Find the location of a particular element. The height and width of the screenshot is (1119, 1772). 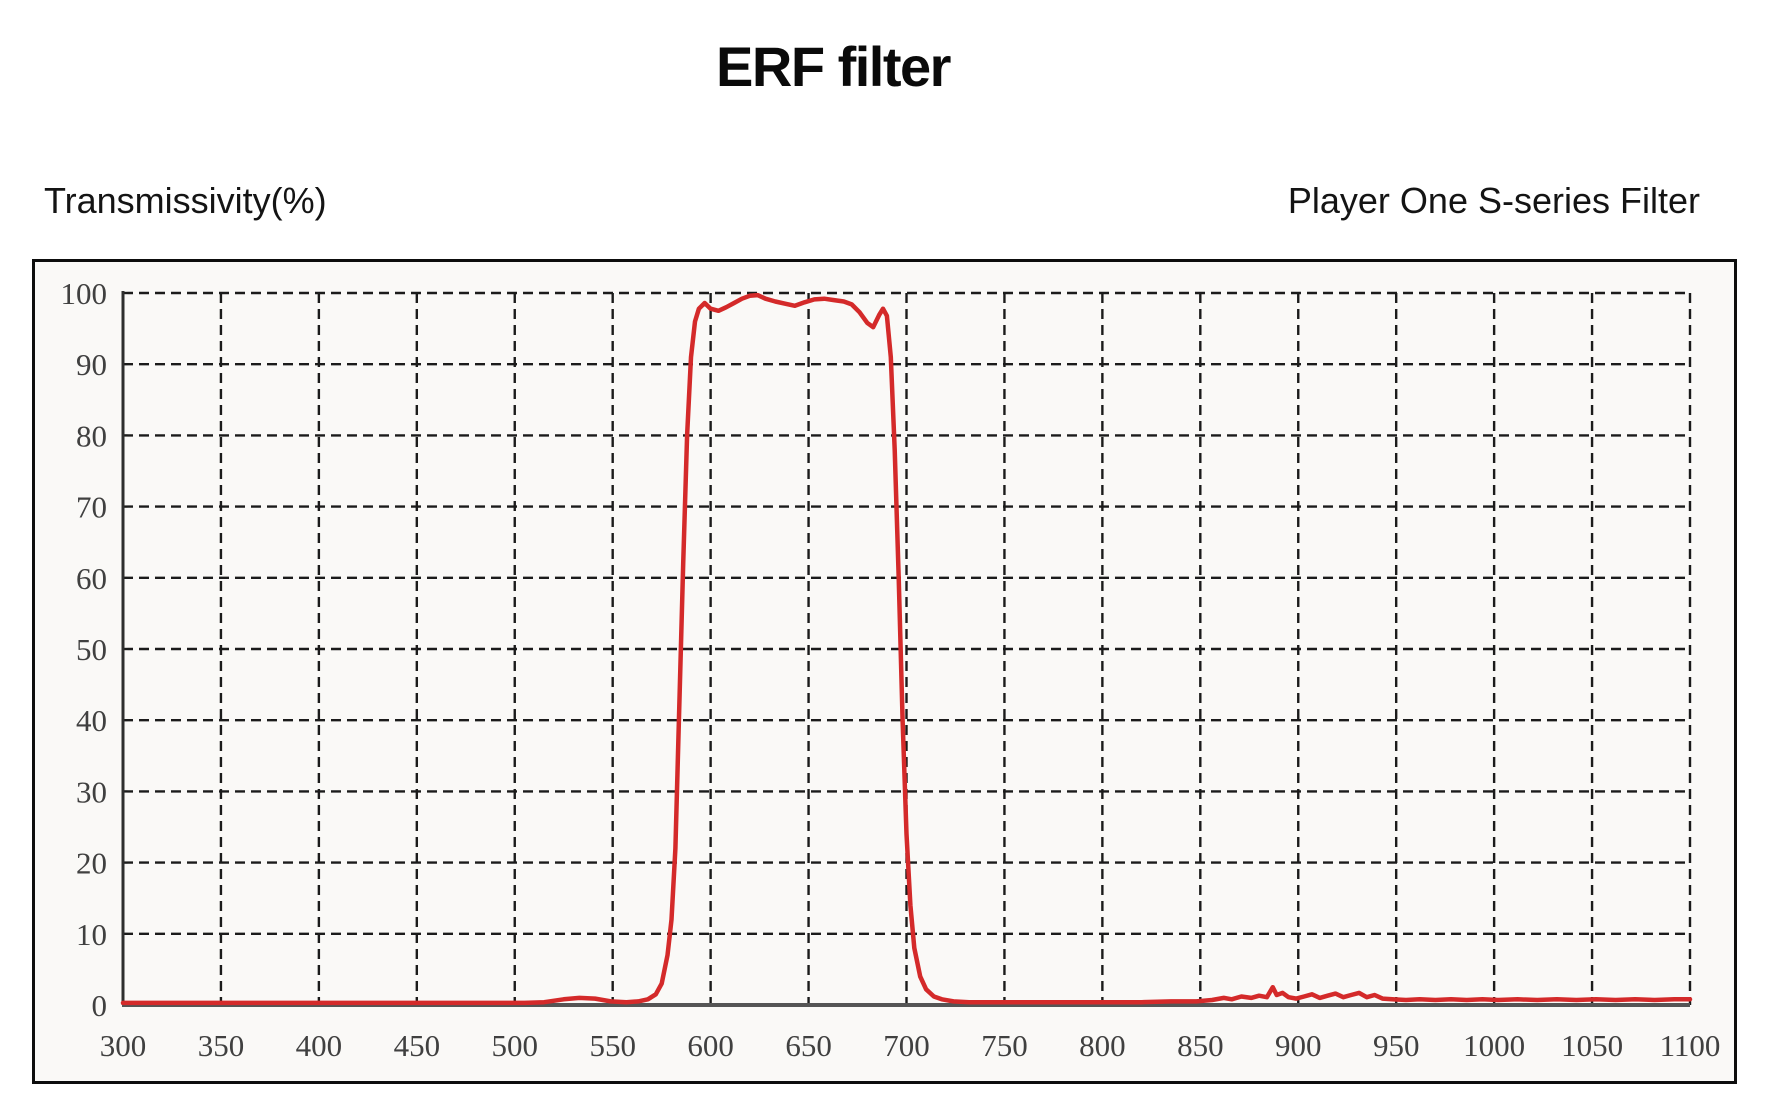

y-tick-label-40: 40 is located at coordinates (91, 720).